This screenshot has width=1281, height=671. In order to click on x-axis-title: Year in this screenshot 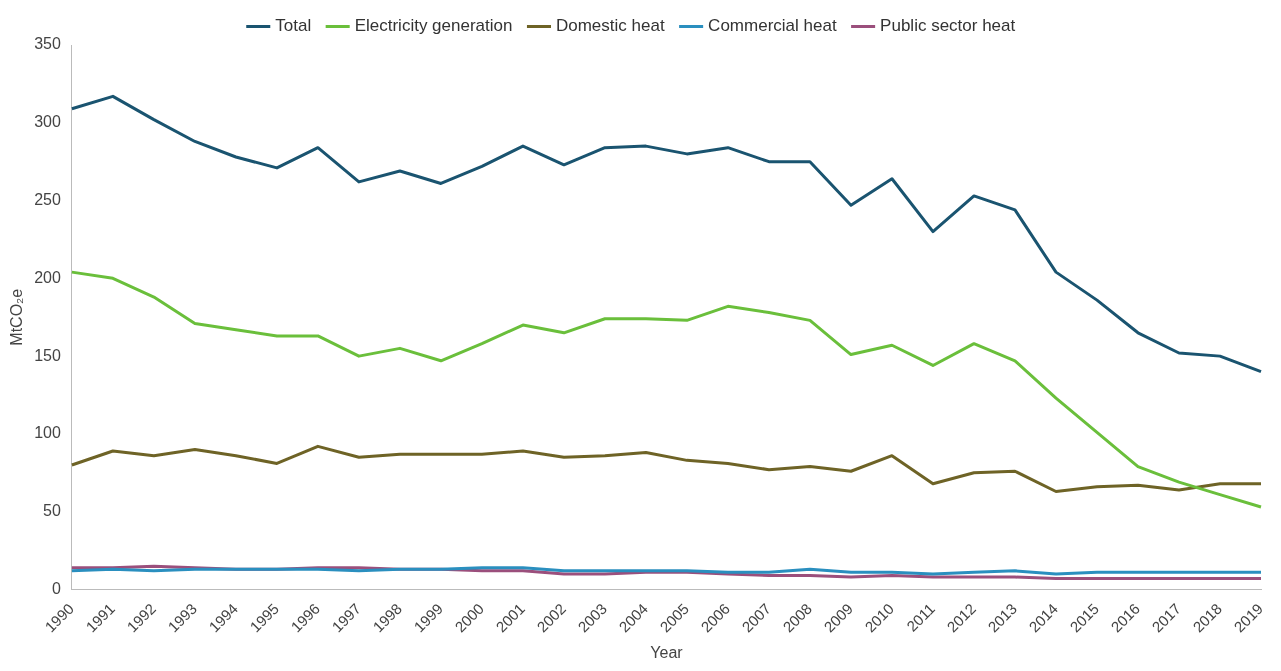, I will do `click(667, 652)`.